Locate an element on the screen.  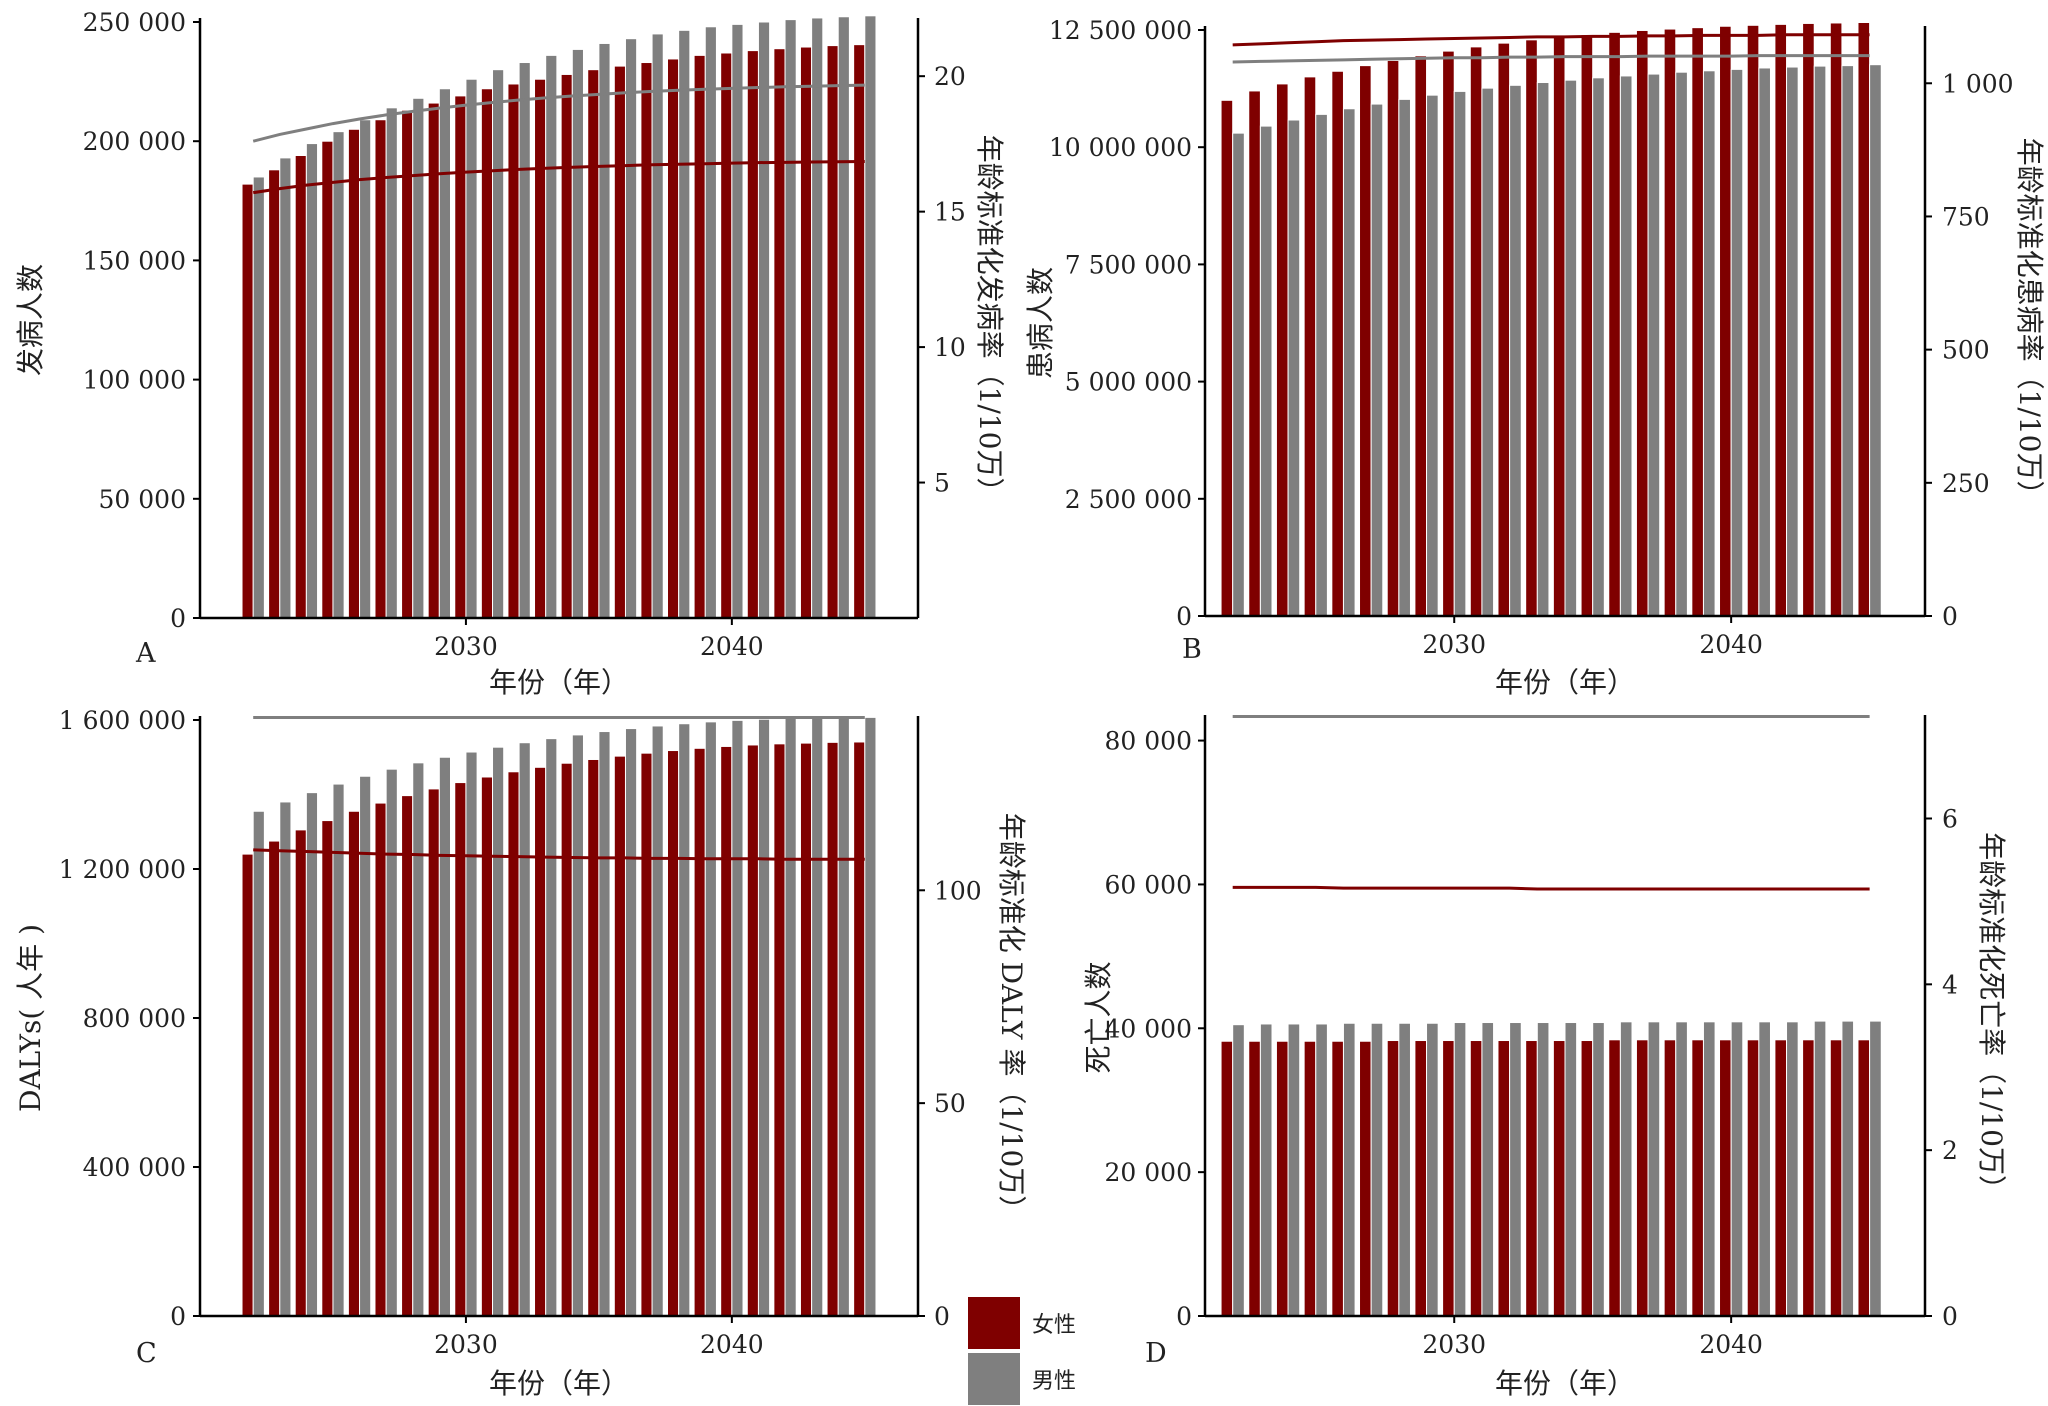
panel-d-bar-female-2039 is located at coordinates (1697, 1178).